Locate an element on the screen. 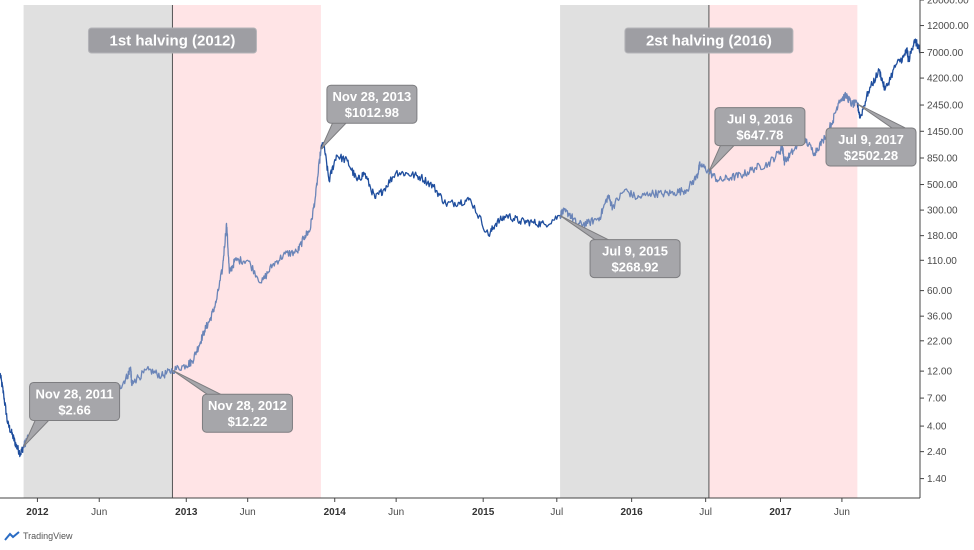 The width and height of the screenshot is (974, 550). y-tick-label: 12000.00 is located at coordinates (948, 26).